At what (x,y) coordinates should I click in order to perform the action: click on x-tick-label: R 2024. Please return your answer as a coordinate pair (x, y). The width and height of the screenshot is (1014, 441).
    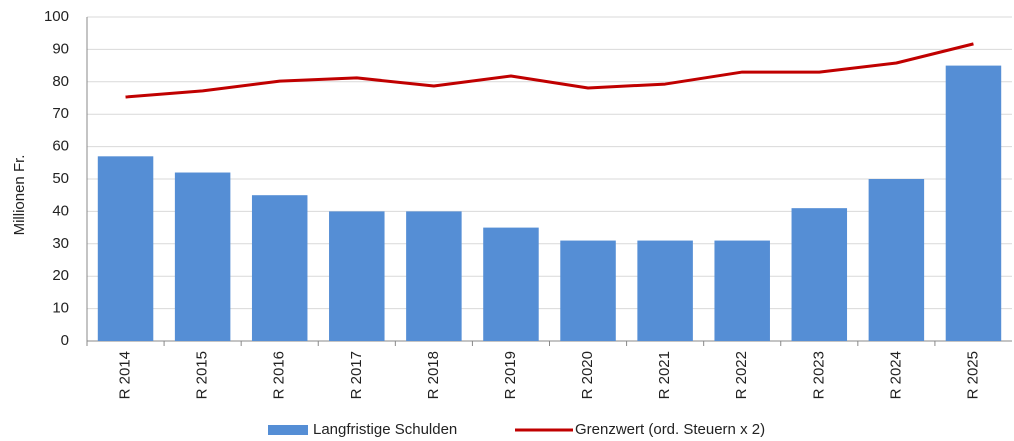
    Looking at the image, I should click on (895, 375).